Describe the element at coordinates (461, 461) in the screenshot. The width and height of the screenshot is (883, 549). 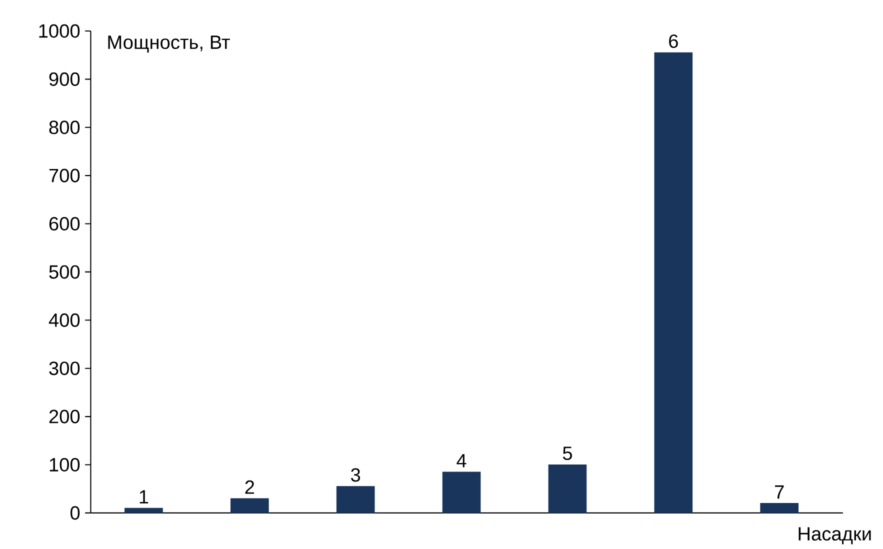
I see `x-tick-label: 4` at that location.